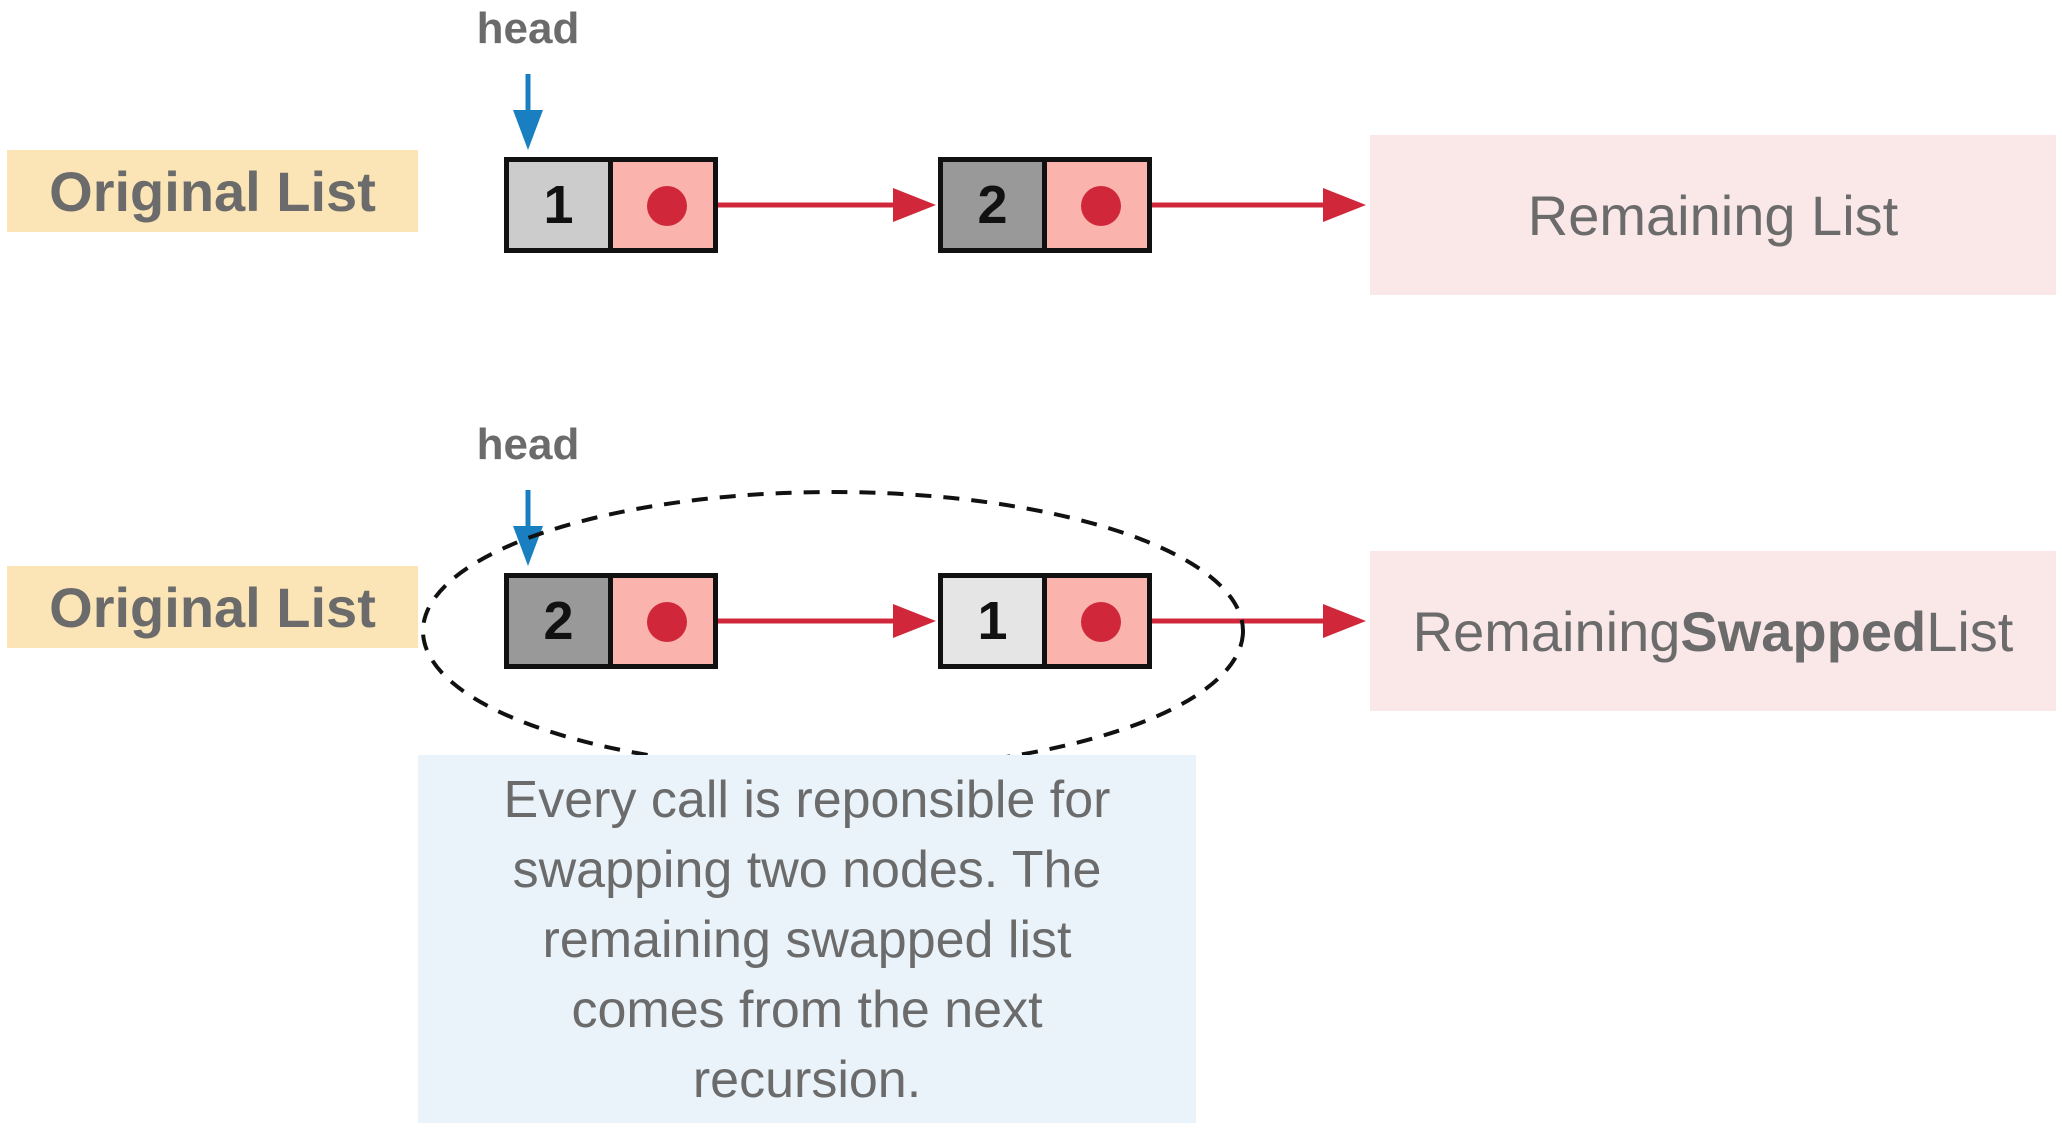 This screenshot has height=1134, width=2062. Describe the element at coordinates (995, 621) in the screenshot. I see `bottom-node-2-value: 1` at that location.